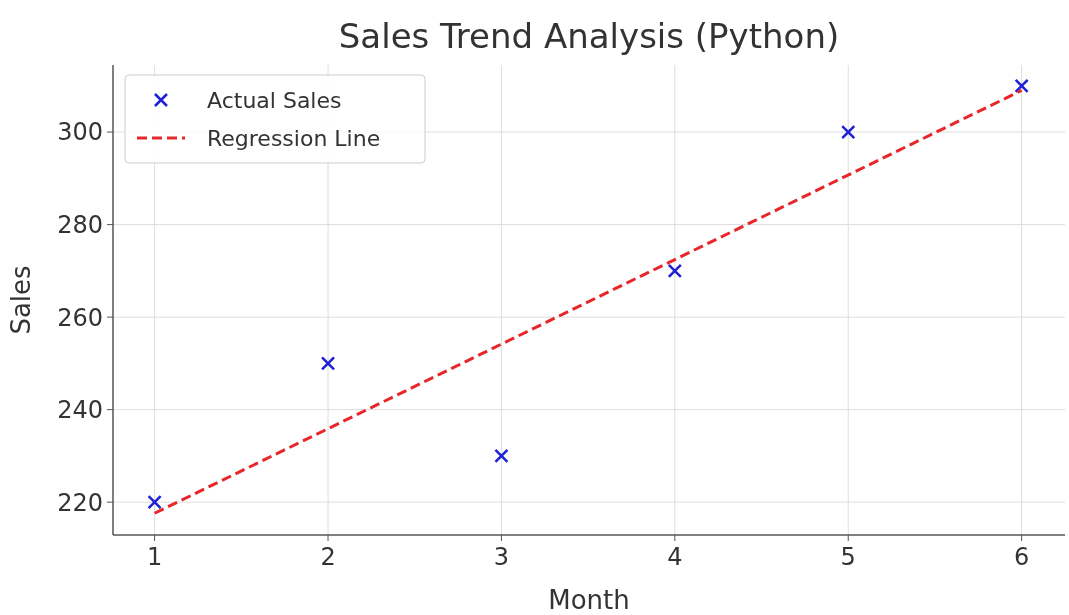 The image size is (1069, 615). I want to click on x-axis-title: Month, so click(589, 600).